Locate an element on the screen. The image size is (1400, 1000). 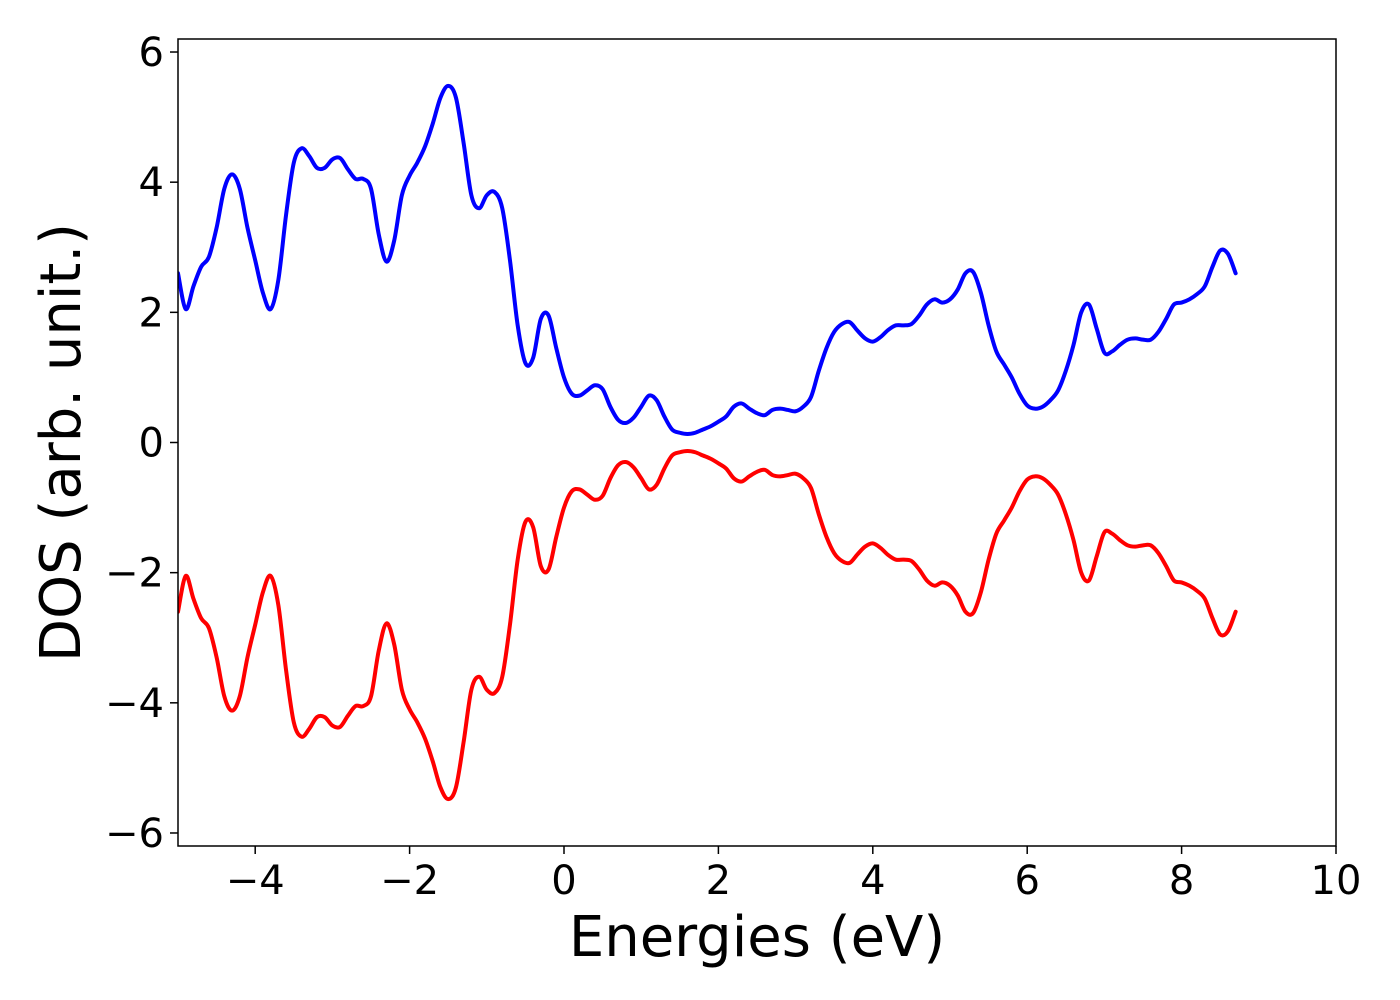
x-tick-label: 8 is located at coordinates (1181, 881).